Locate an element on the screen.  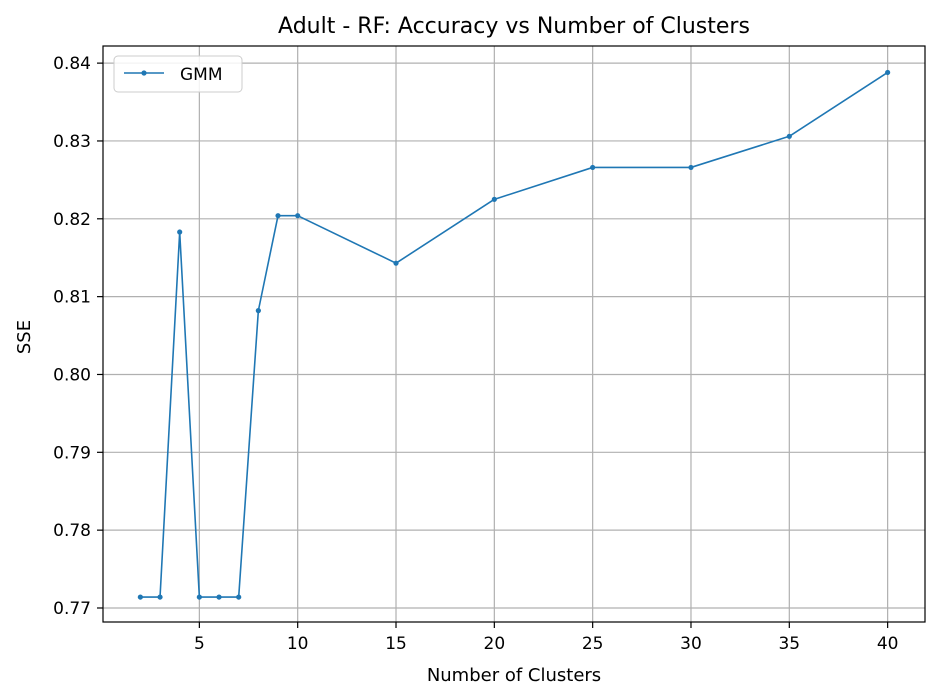
y-tick-label: 0.84 is located at coordinates (72, 64).